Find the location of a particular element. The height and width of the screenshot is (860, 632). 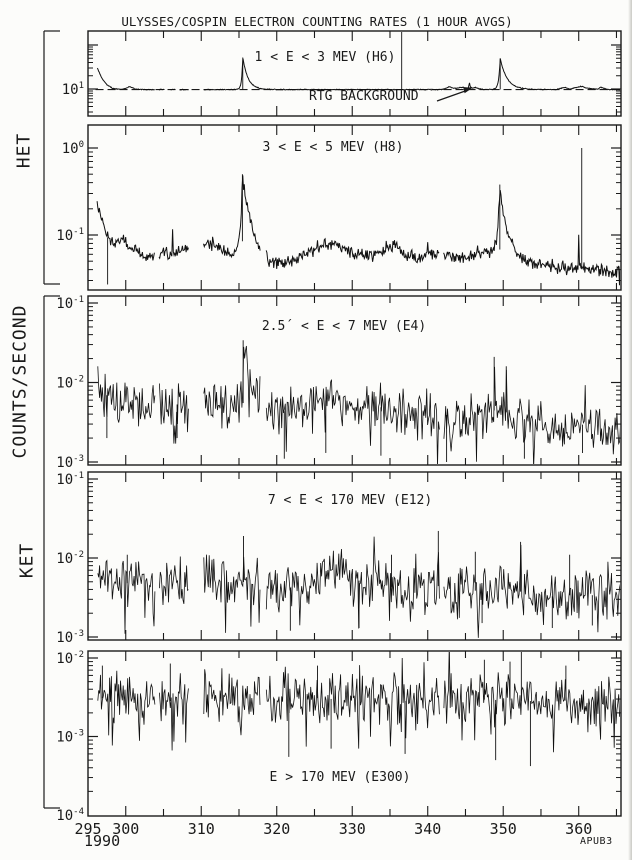

panel-label-h6: 1 < E < 3 MEV (H6) is located at coordinates (325, 57).